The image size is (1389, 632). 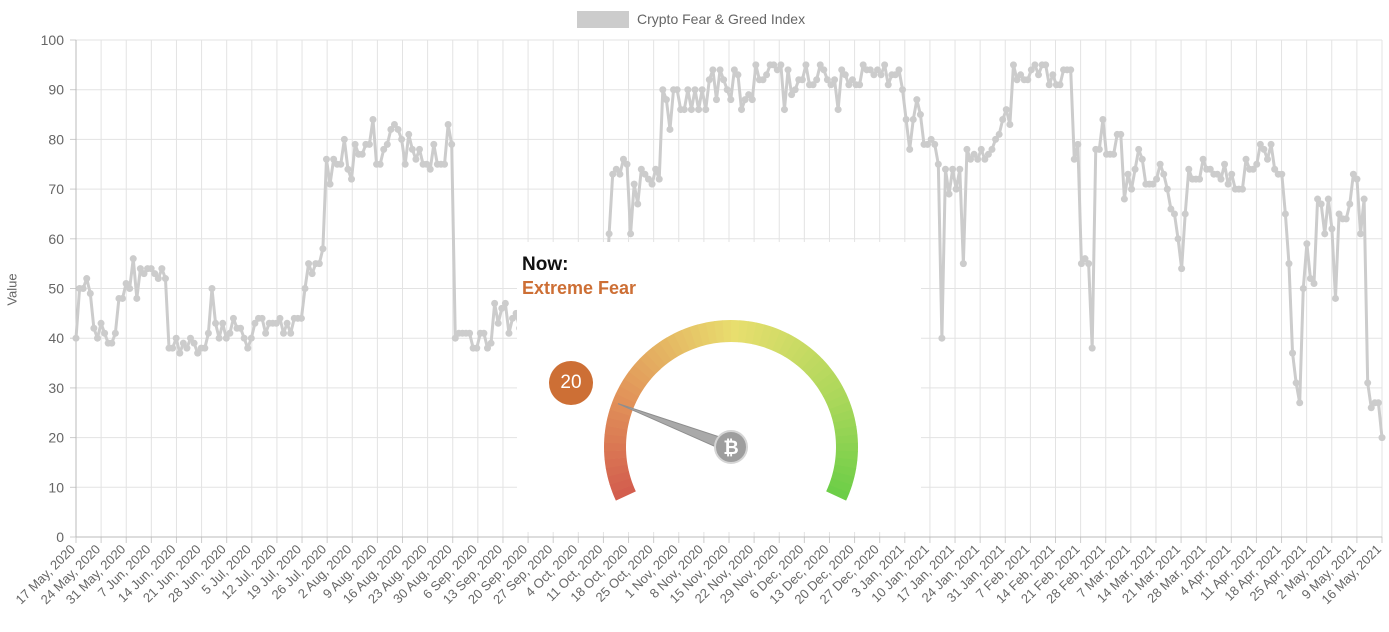 I want to click on now-label: Now:, so click(x=545, y=264).